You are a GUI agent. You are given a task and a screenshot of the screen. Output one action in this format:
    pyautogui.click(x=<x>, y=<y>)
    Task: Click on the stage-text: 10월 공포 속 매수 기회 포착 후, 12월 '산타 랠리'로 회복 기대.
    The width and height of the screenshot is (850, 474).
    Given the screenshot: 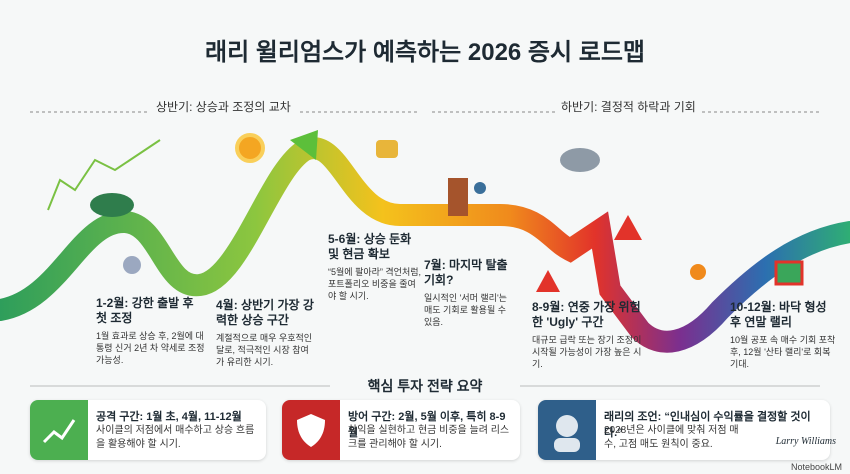 What is the action you would take?
    pyautogui.click(x=783, y=352)
    